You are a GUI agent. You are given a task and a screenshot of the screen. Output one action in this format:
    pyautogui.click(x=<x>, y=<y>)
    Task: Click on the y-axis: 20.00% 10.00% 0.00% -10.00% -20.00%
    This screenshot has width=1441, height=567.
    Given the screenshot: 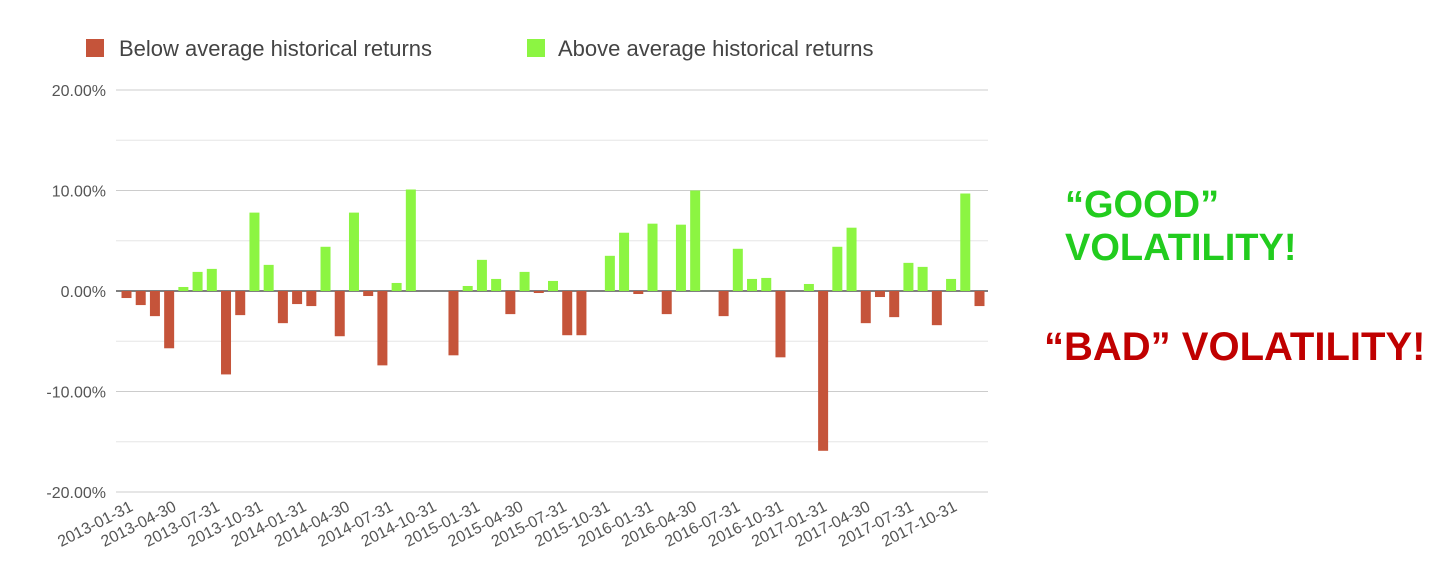 What is the action you would take?
    pyautogui.click(x=76, y=292)
    